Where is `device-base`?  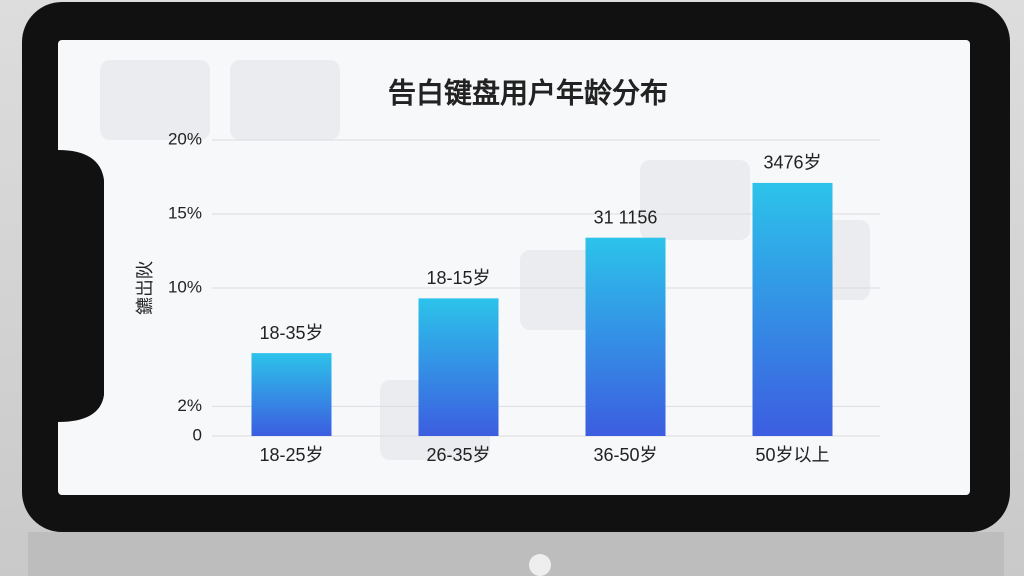
device-base is located at coordinates (516, 554).